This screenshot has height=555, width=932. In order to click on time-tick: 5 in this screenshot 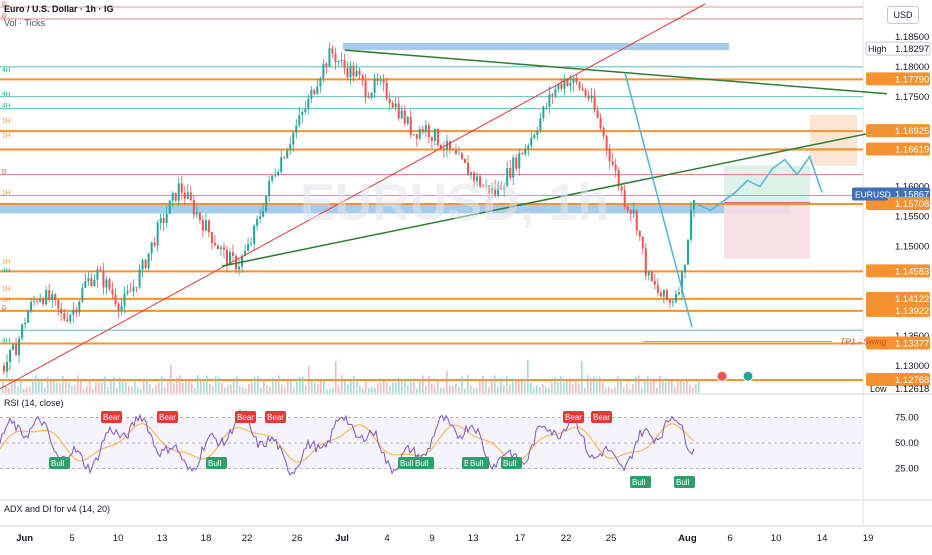, I will do `click(71, 538)`.